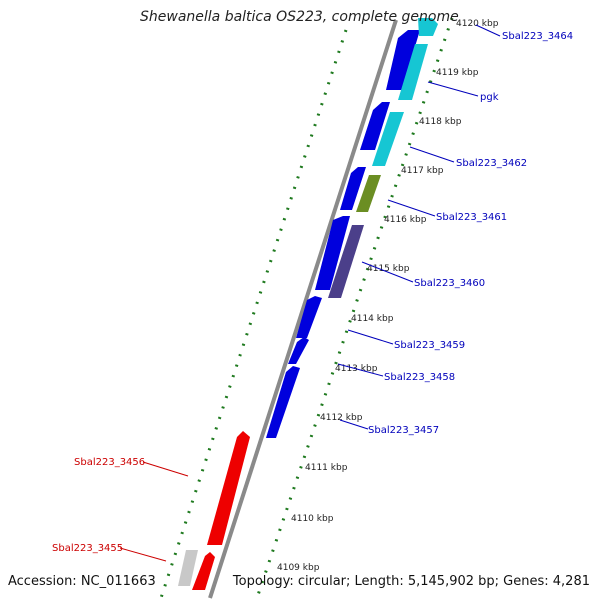  Describe the element at coordinates (87, 548) in the screenshot. I see `gene-label-sbal223-3455: Sbal223_3455` at that location.